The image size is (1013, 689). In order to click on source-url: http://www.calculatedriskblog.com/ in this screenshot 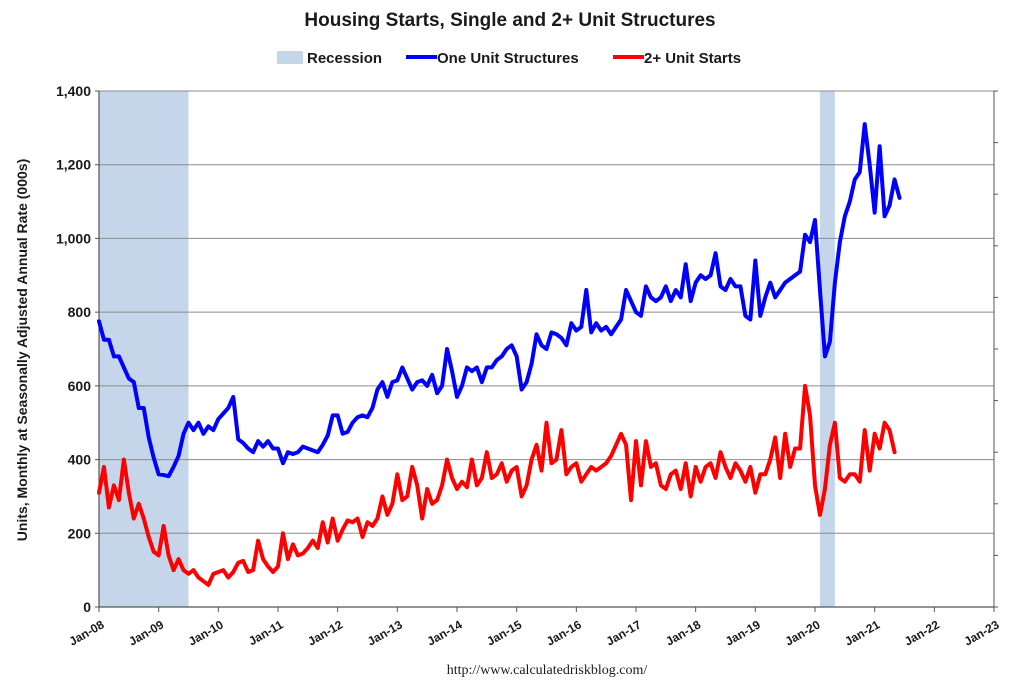, I will do `click(547, 670)`.